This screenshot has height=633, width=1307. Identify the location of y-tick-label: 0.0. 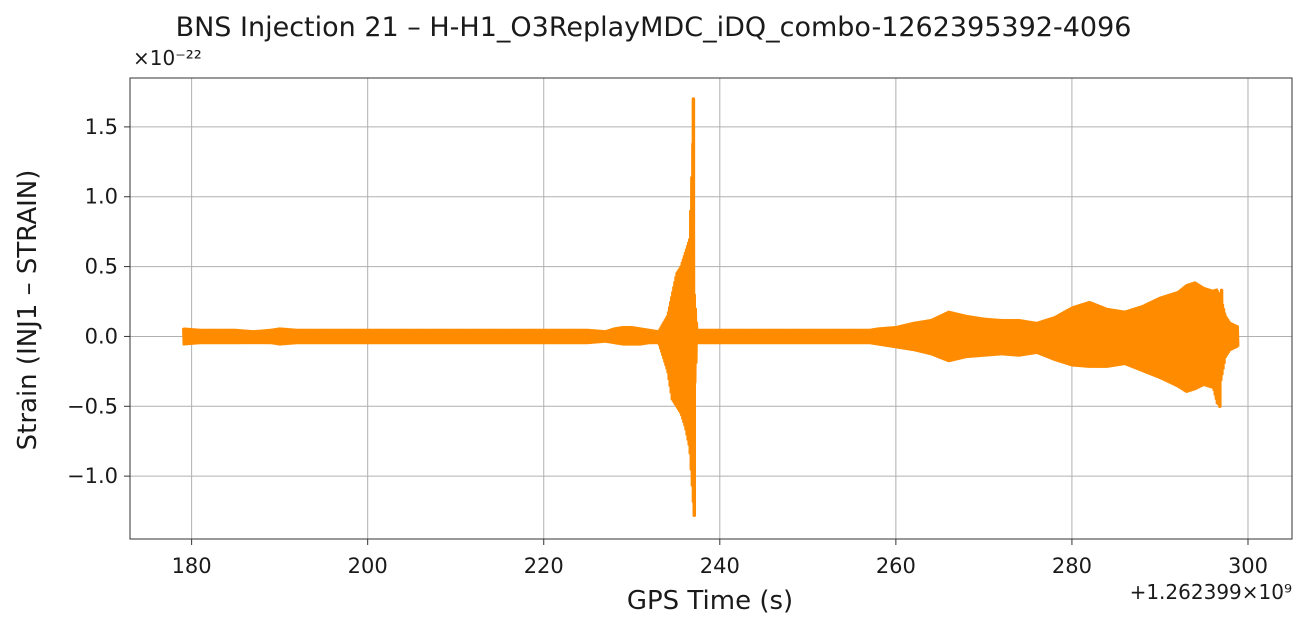
(101, 336).